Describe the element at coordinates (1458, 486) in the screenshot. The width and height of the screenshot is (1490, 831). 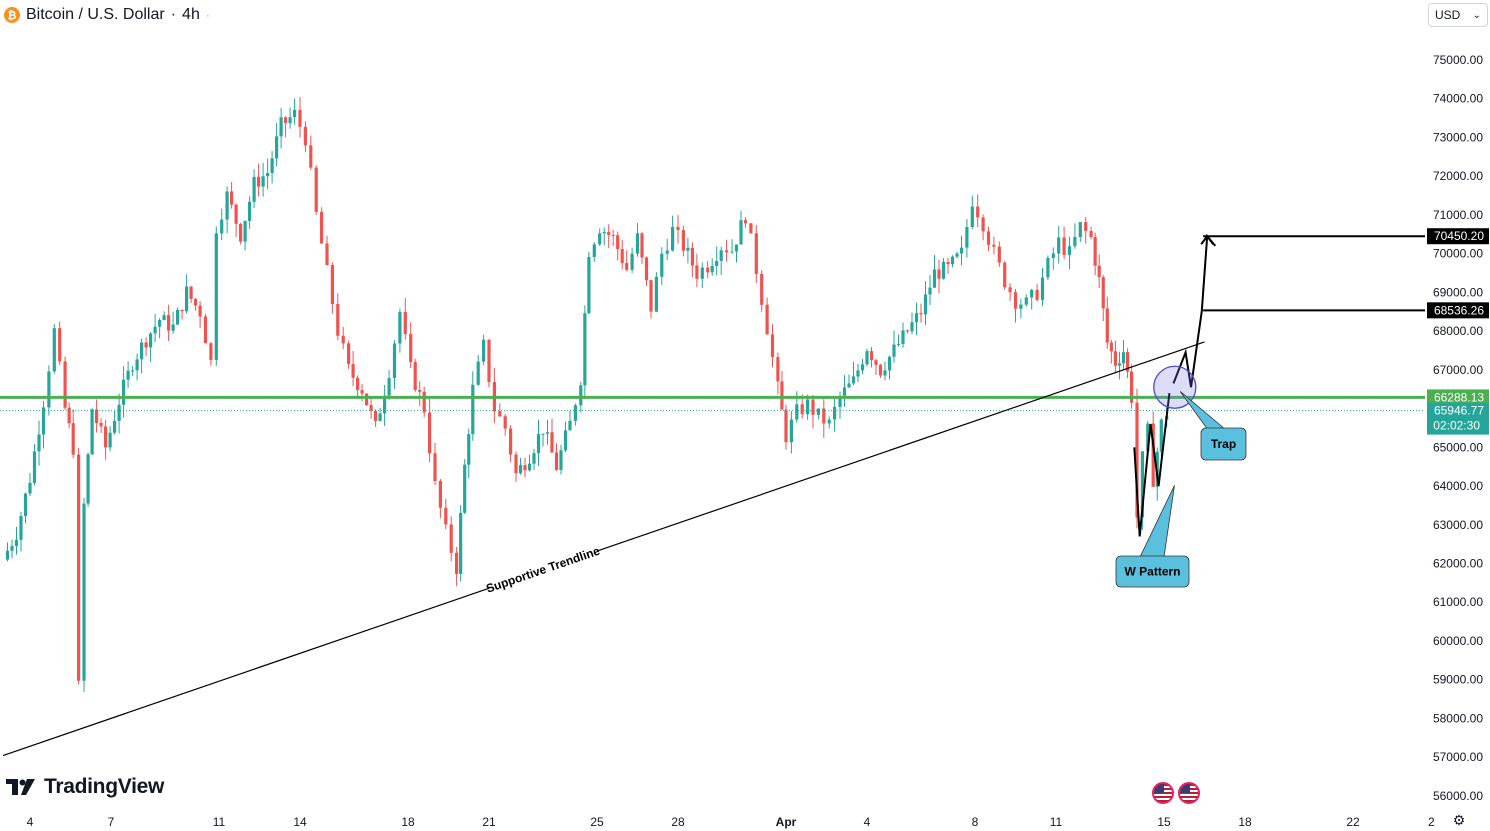
I see `y-tick-label: 64000.00` at that location.